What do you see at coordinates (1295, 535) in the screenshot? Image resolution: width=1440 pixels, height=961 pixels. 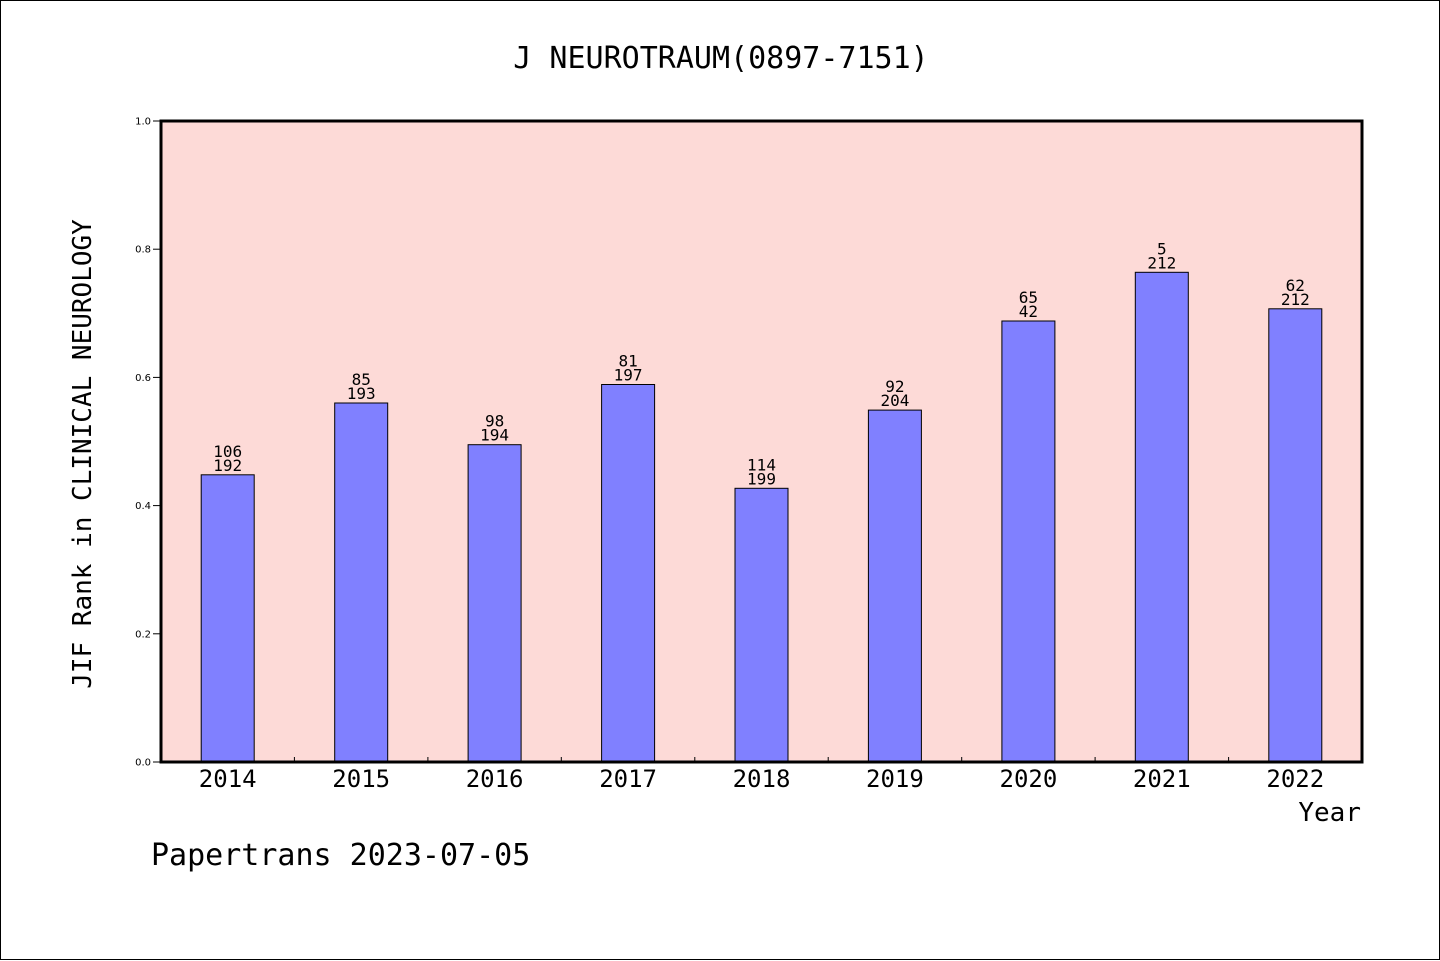 I see `bar-2022` at bounding box center [1295, 535].